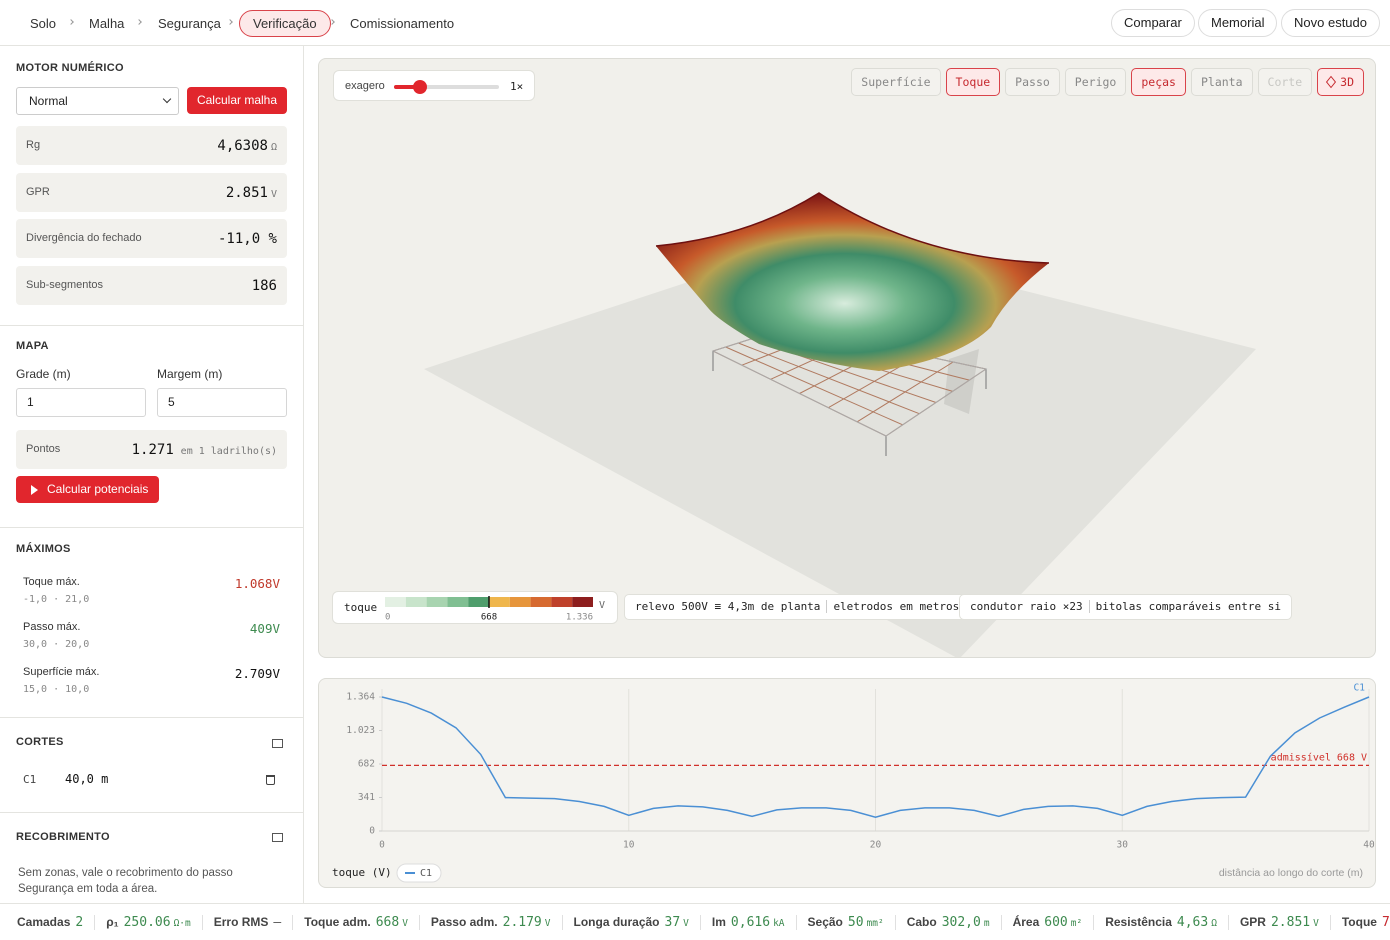 Image resolution: width=1390 pixels, height=940 pixels. I want to click on status-unit: m, so click(986, 923).